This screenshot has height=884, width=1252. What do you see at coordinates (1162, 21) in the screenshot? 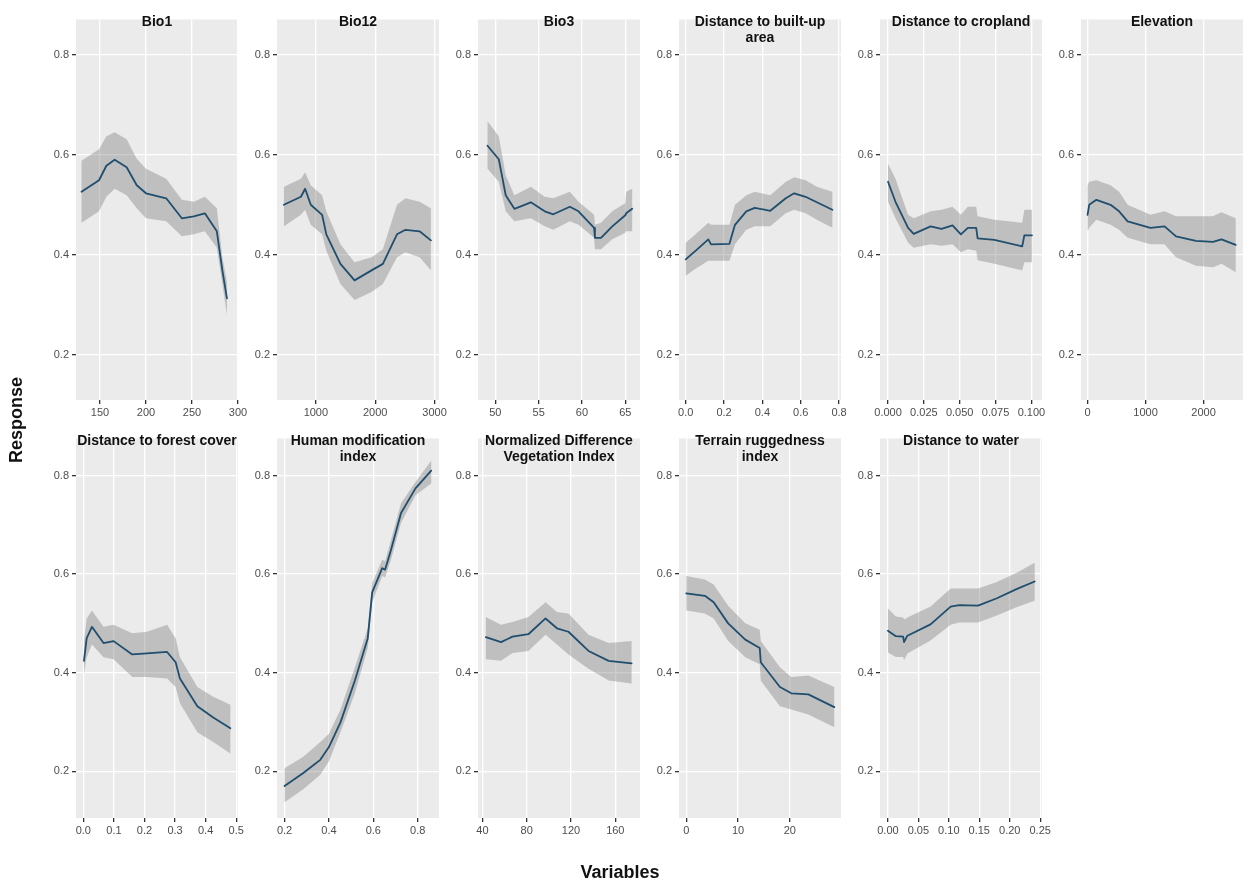
I see `chart-title: Elevation` at bounding box center [1162, 21].